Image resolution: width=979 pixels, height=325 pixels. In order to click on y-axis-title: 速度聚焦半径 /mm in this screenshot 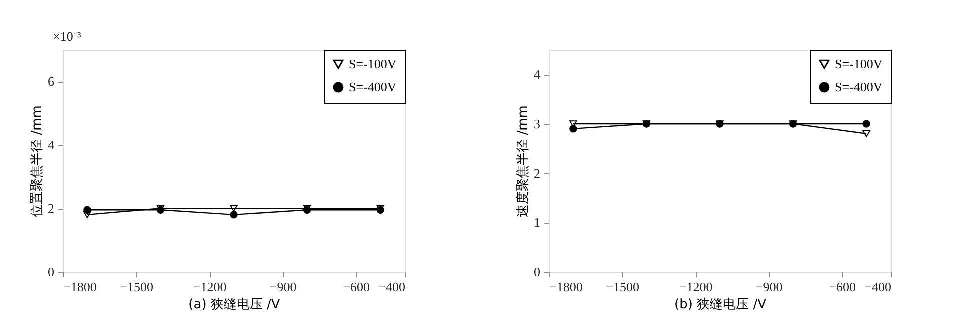, I will do `click(523, 162)`.